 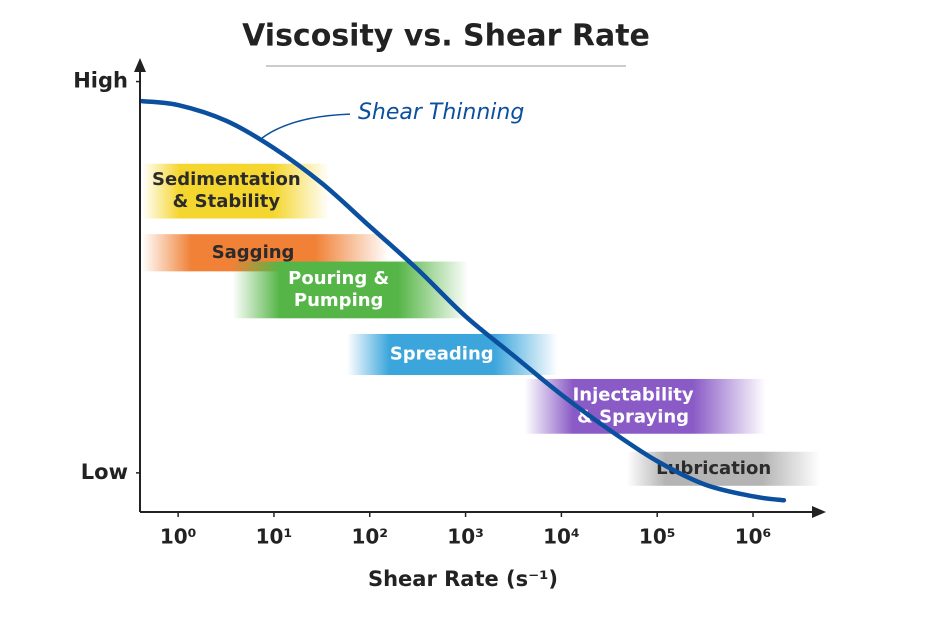 What do you see at coordinates (463, 579) in the screenshot?
I see `x-axis-title: Shear Rate (s⁻¹)` at bounding box center [463, 579].